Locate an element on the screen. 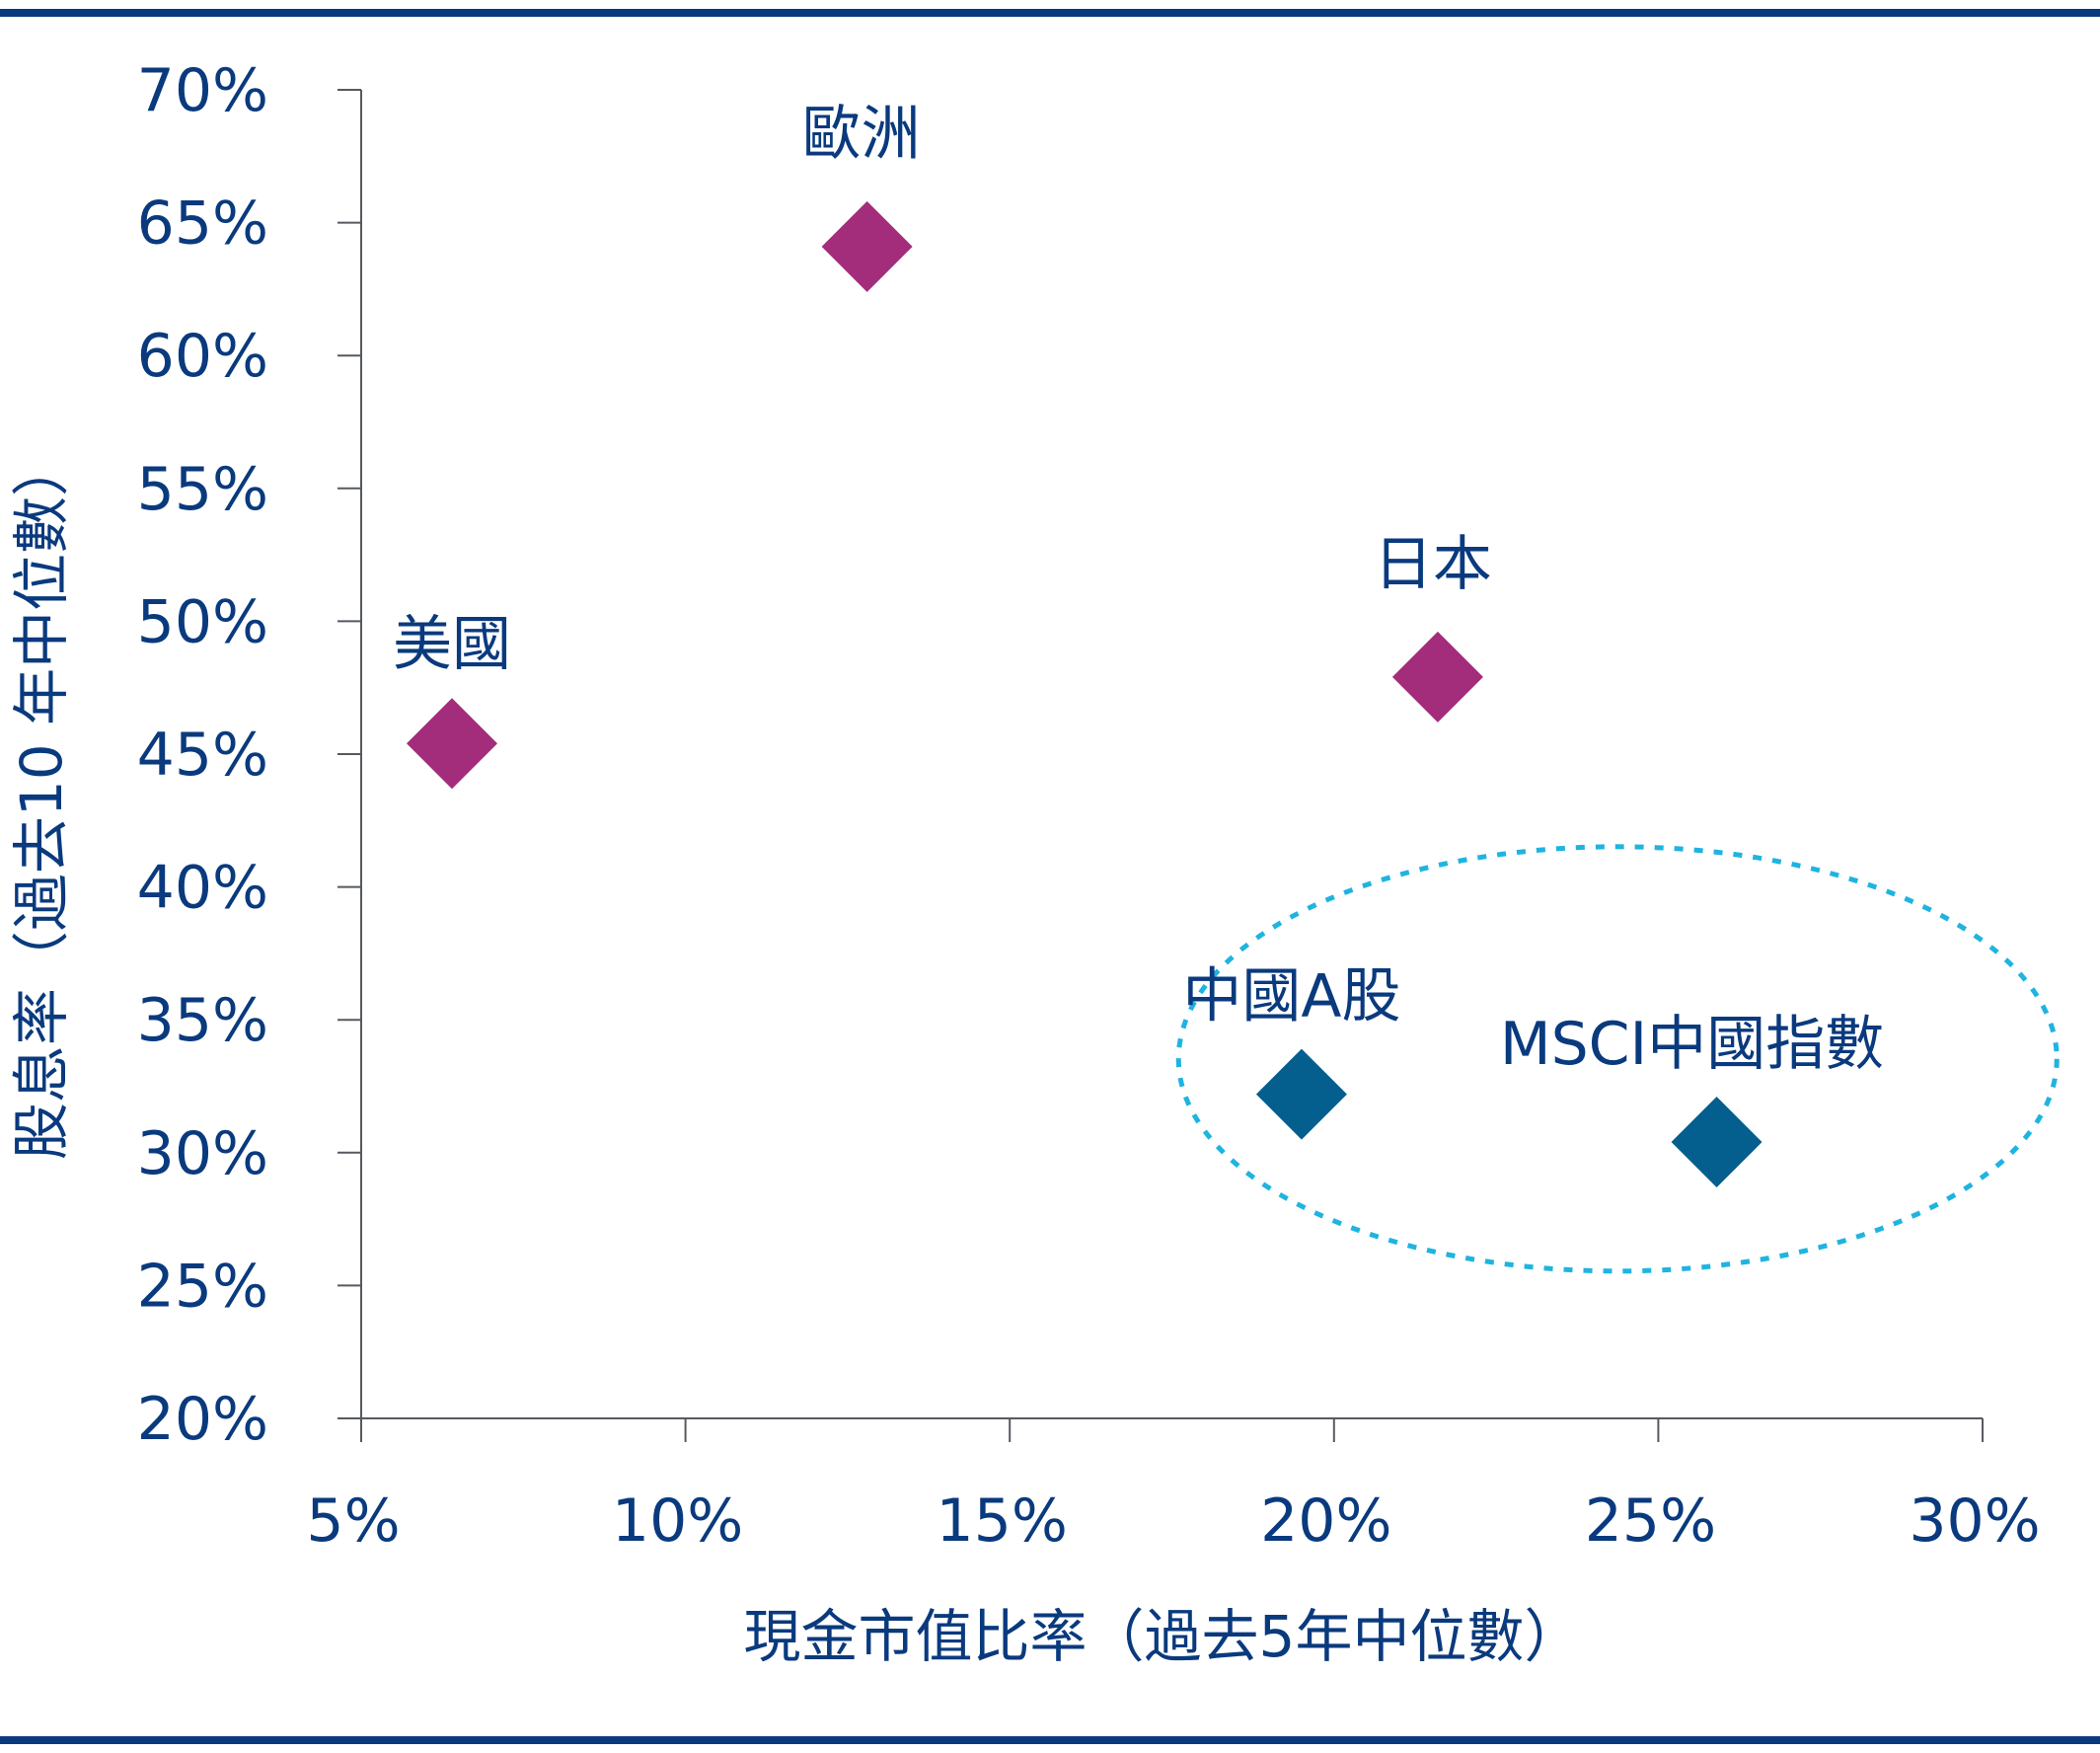 The height and width of the screenshot is (1753, 2100). x-tick-label: 5% is located at coordinates (353, 1521).